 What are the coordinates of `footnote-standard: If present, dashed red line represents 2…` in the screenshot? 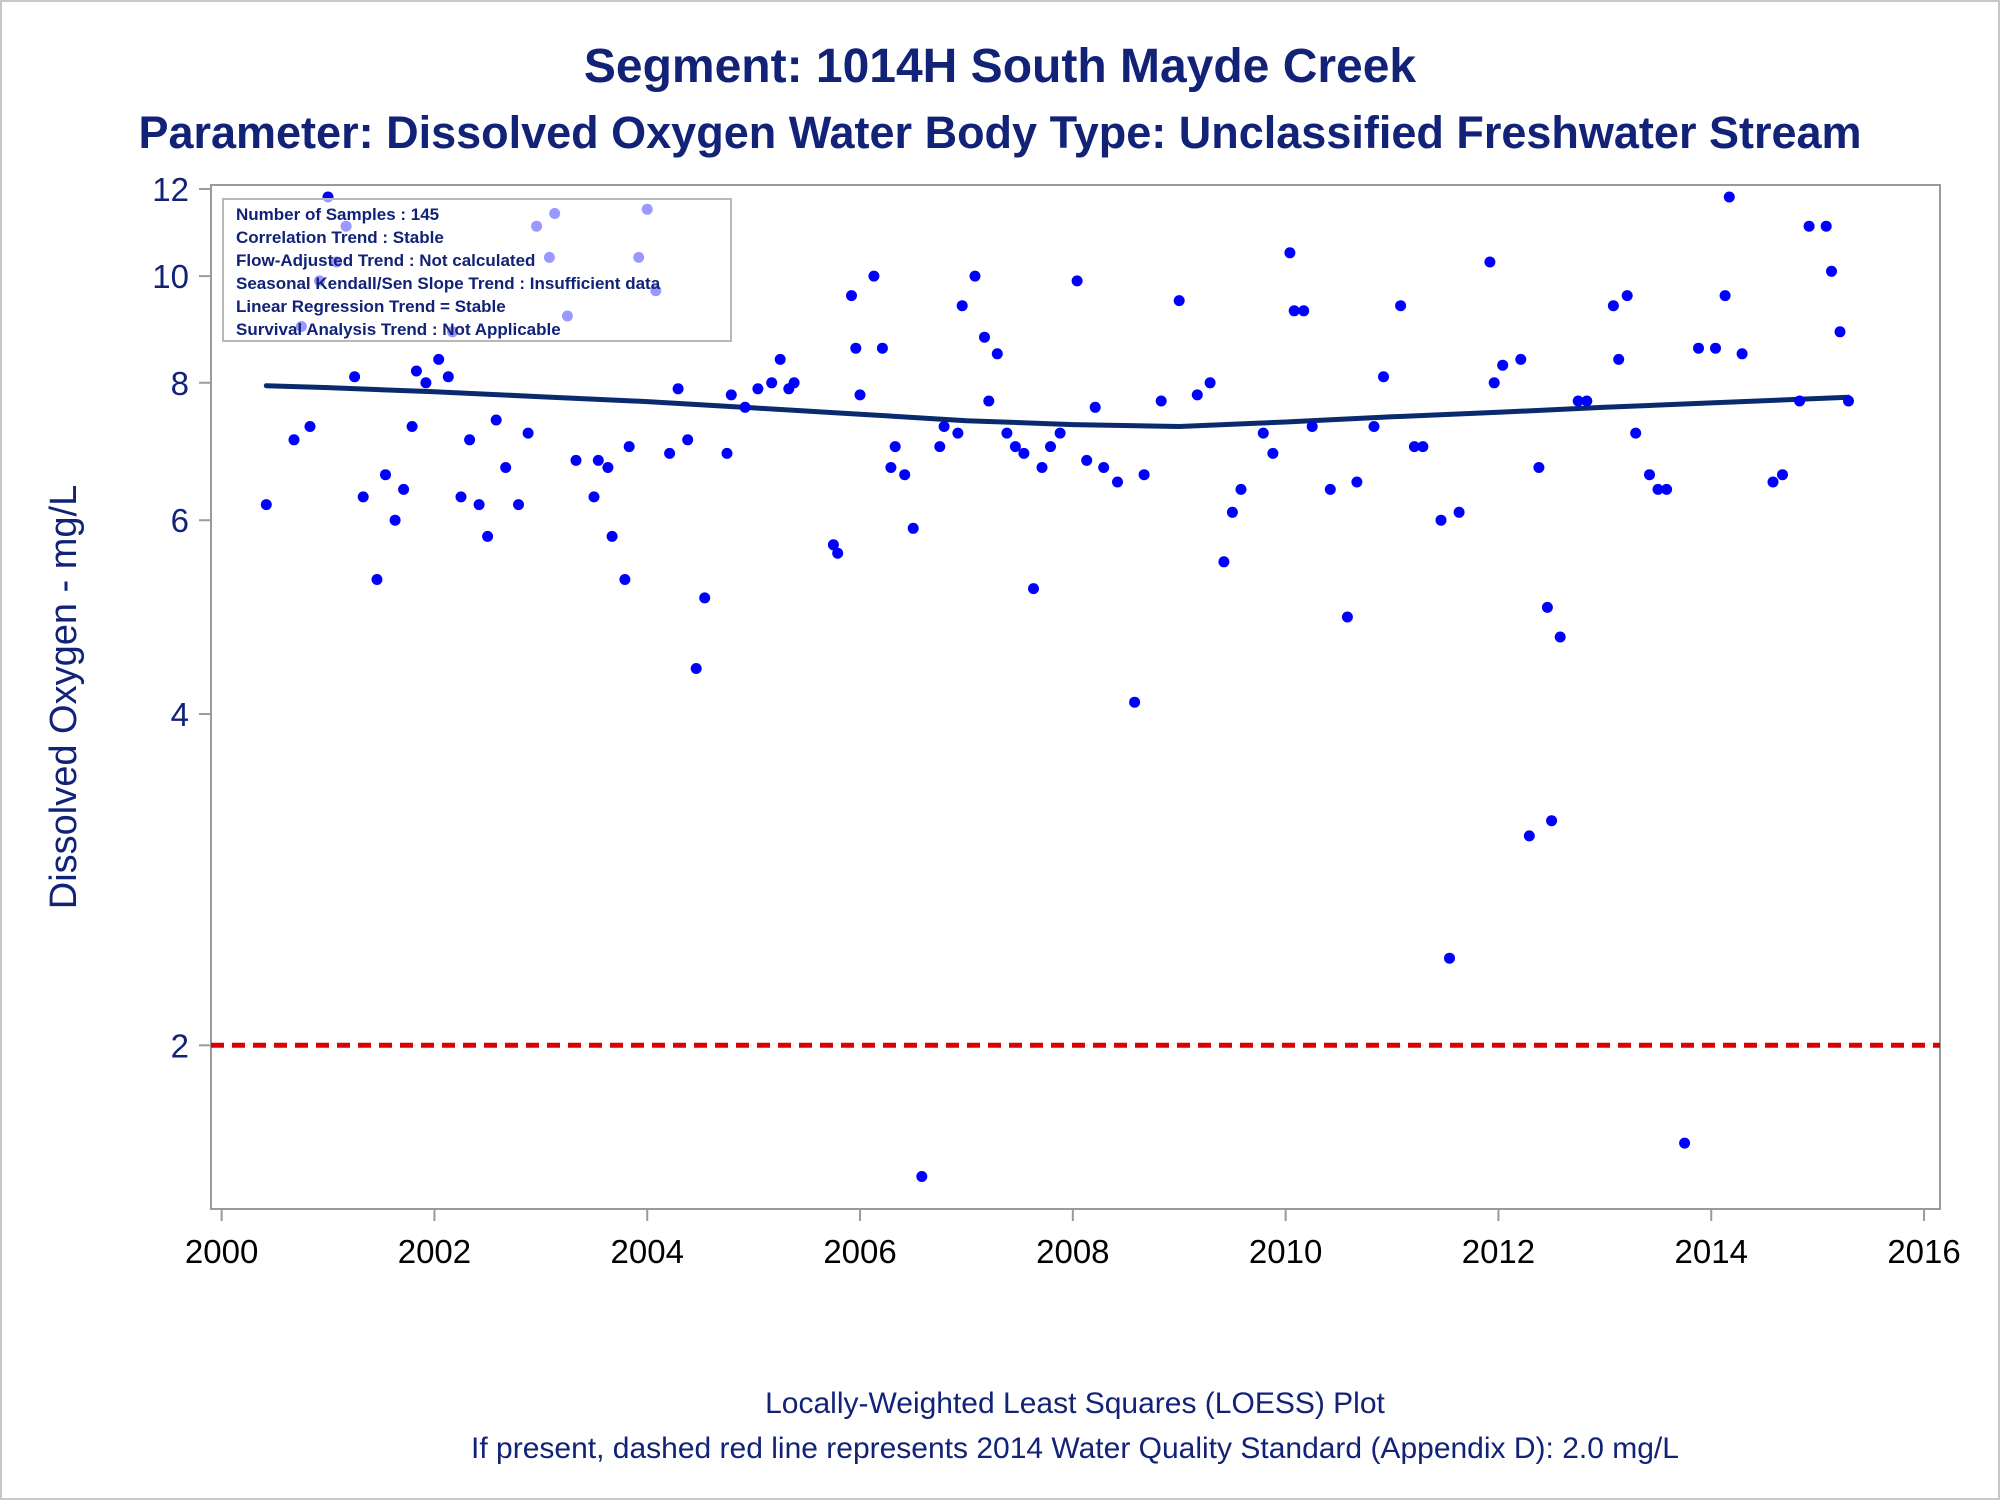 It's located at (1075, 1448).